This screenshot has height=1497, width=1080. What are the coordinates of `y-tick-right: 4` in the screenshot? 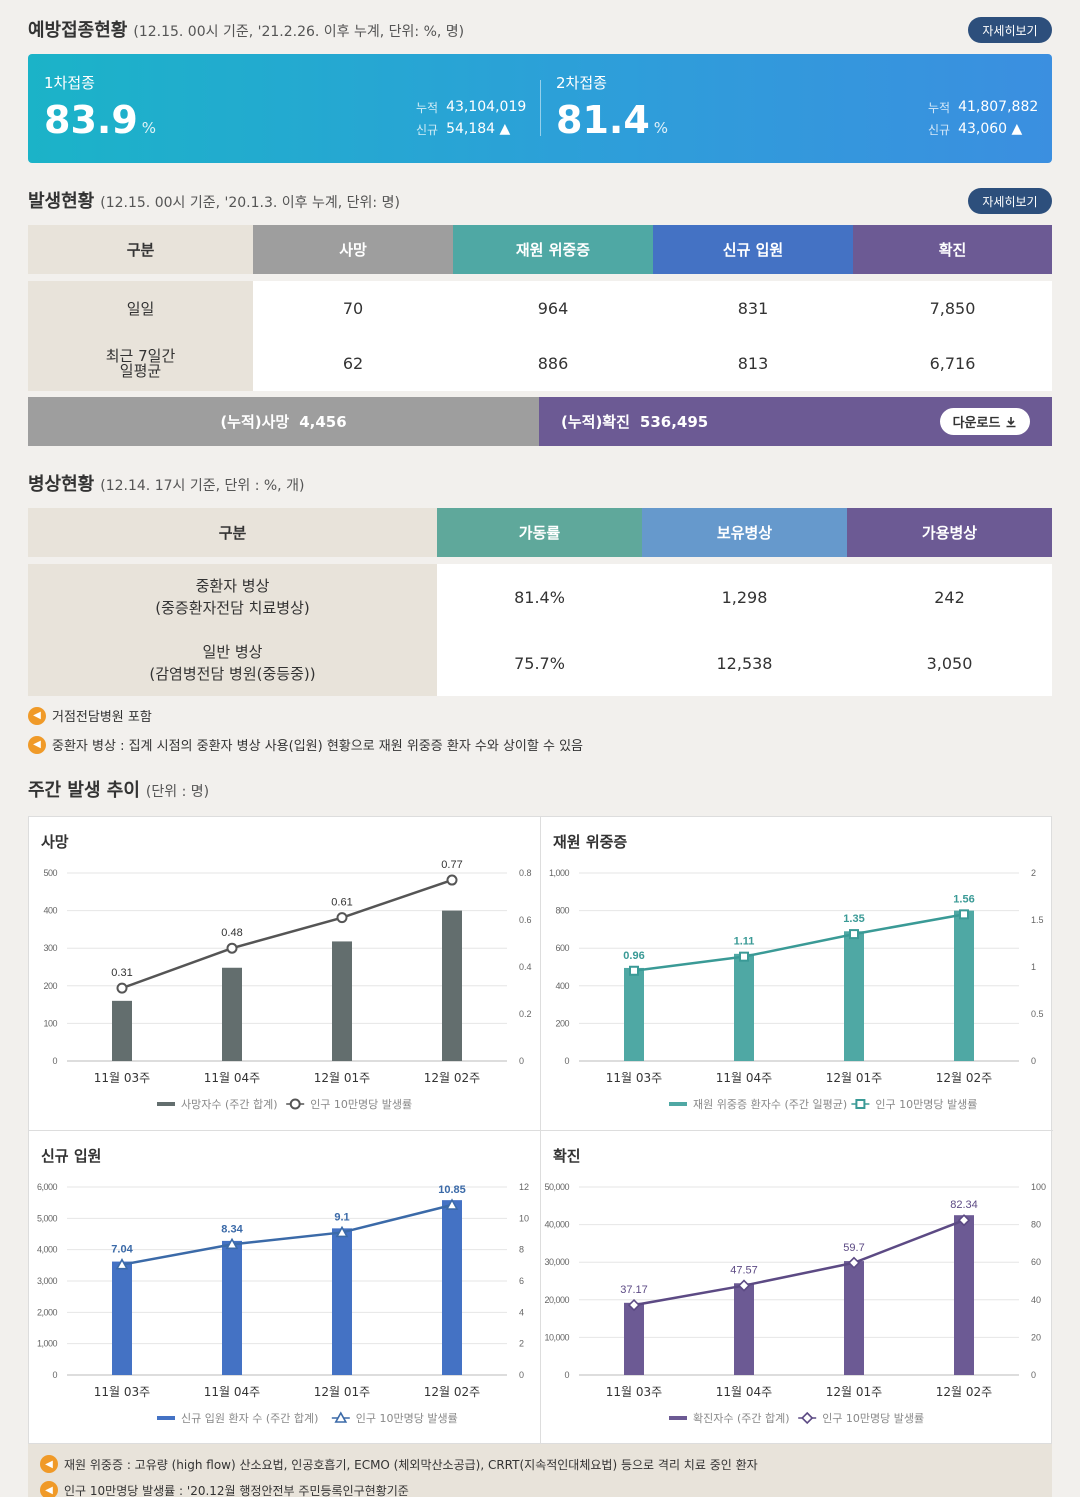 It's located at (521, 1312).